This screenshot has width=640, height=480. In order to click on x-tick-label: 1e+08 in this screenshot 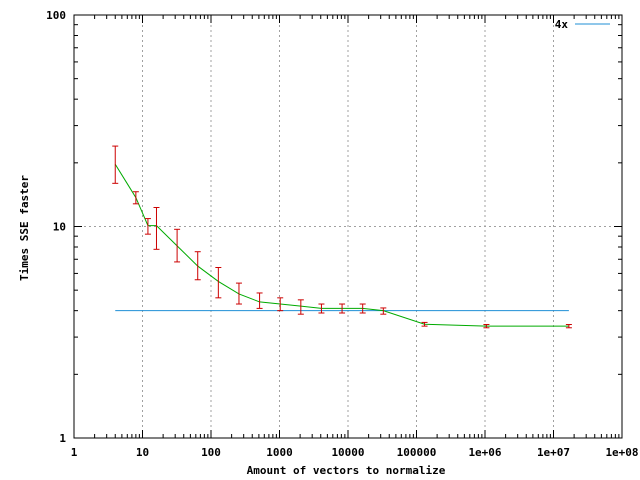, I will do `click(621, 452)`.